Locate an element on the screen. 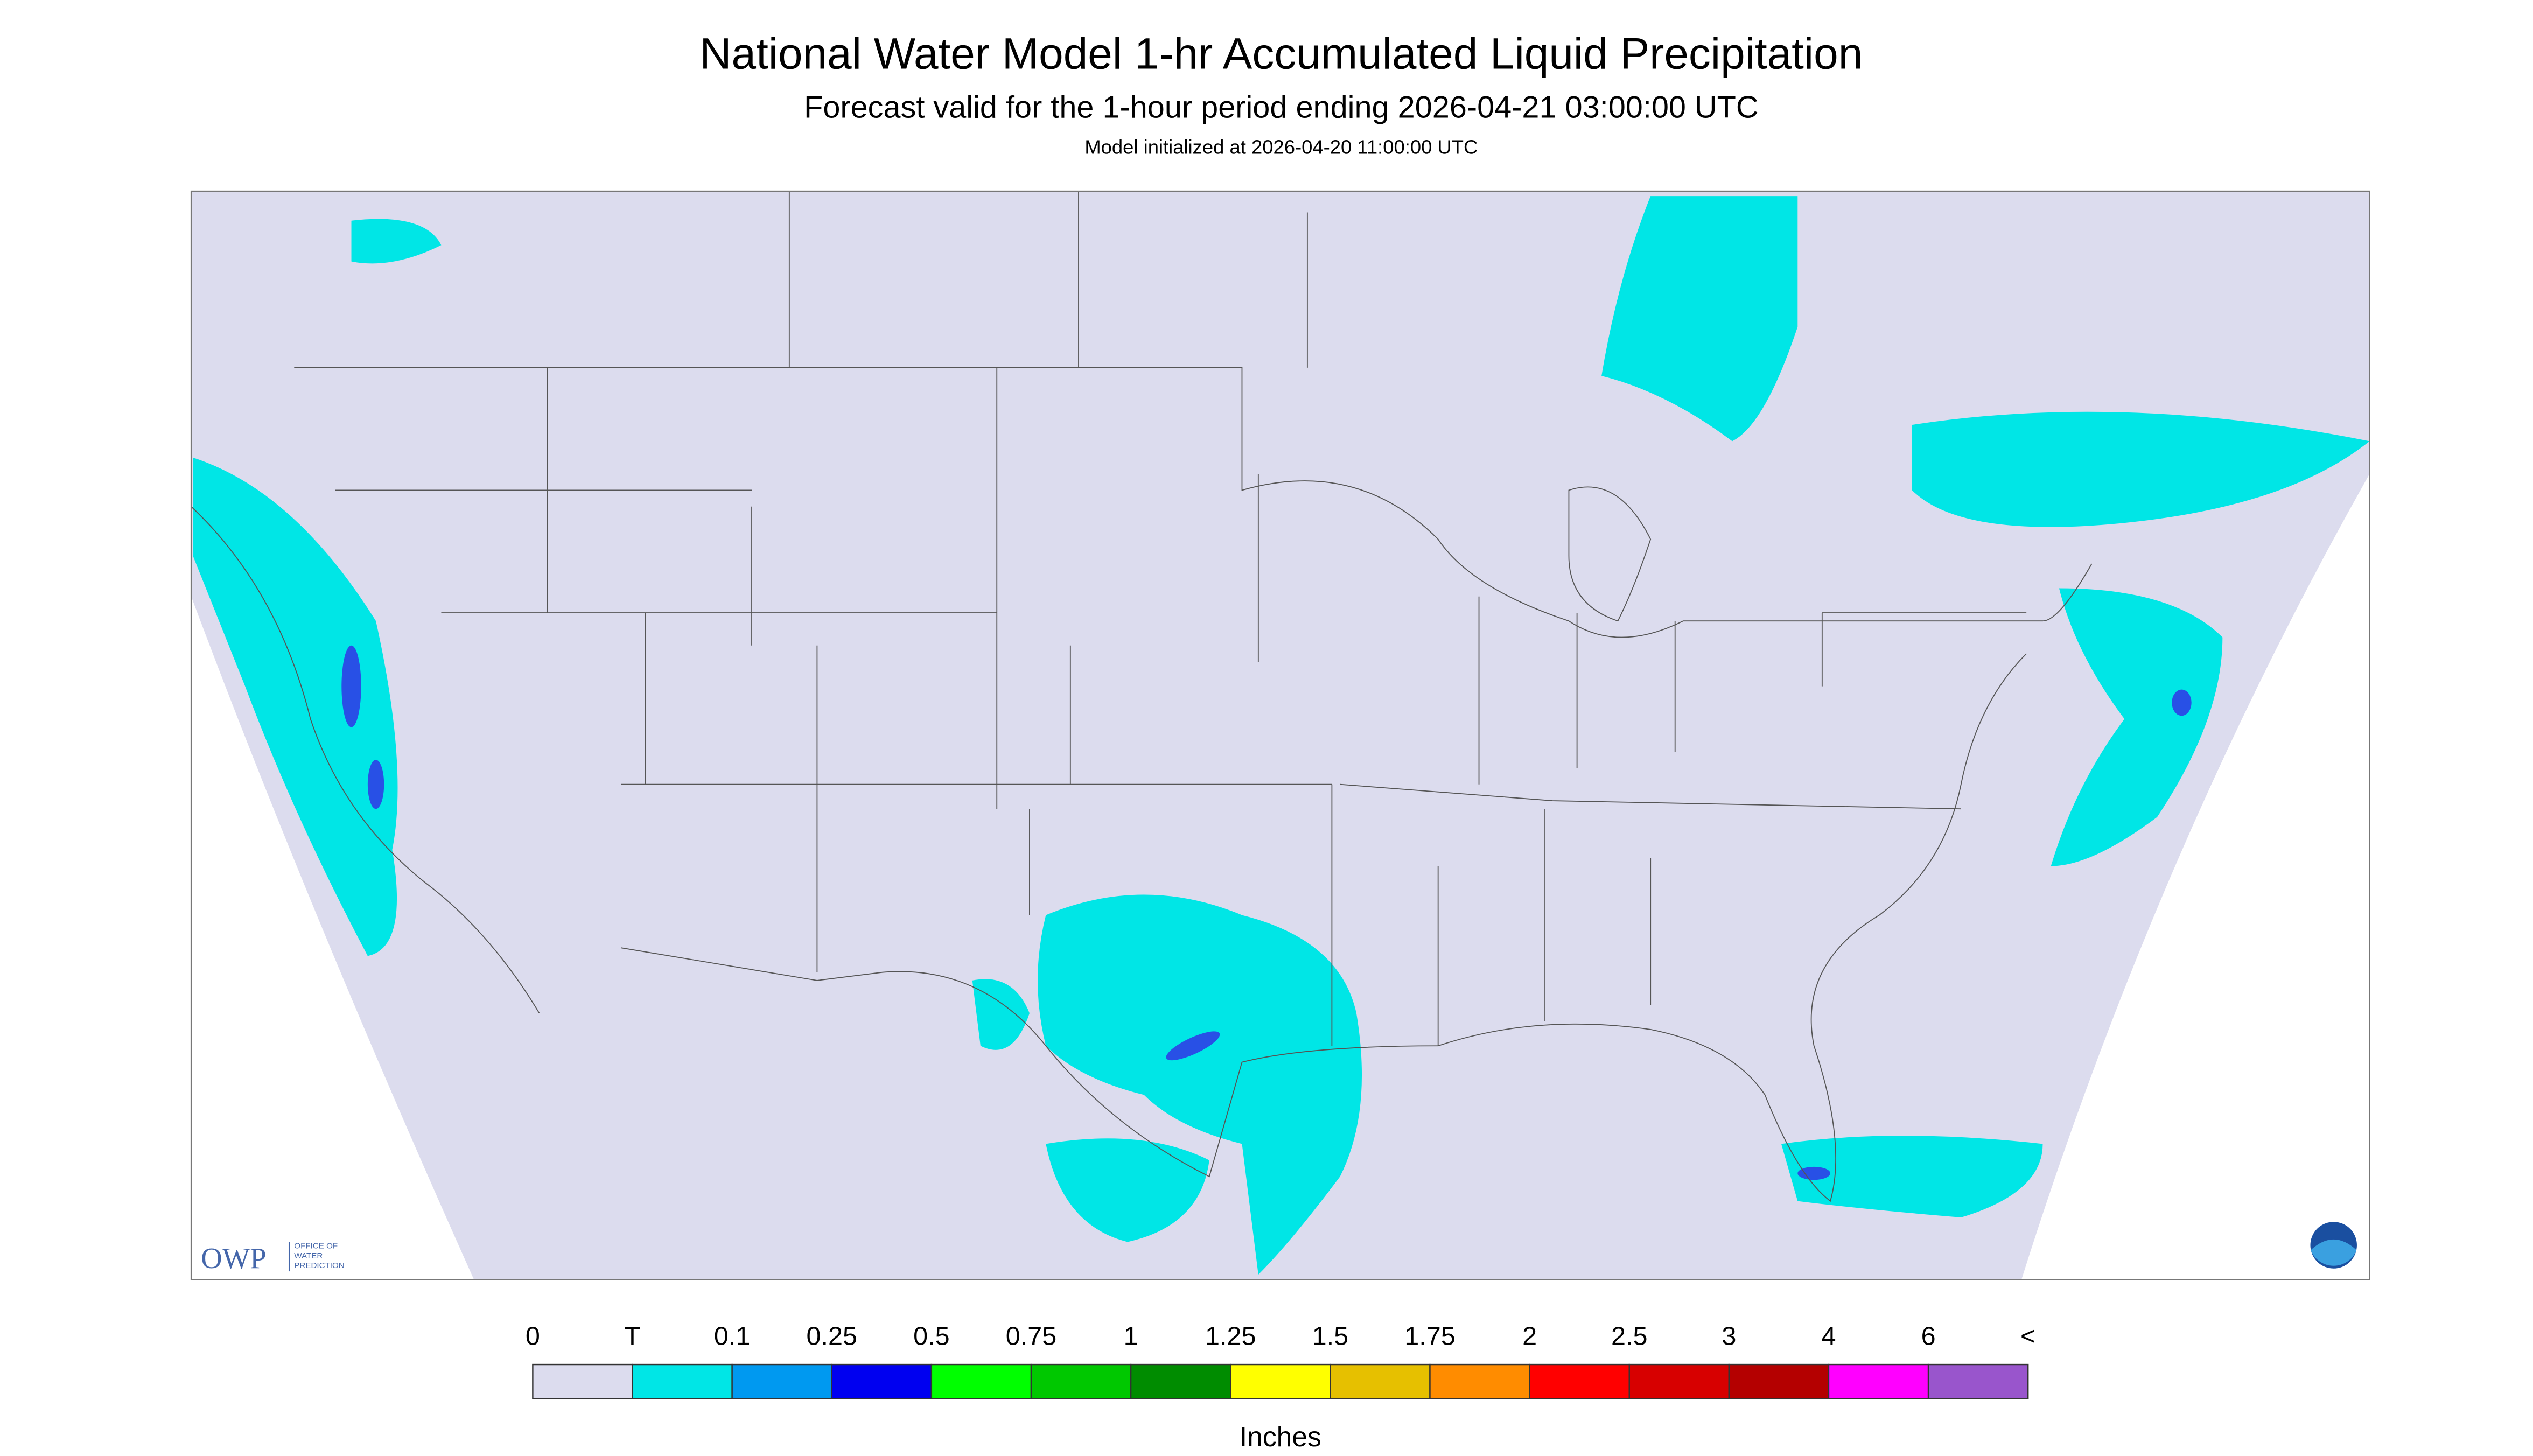  logo-line: OFFICE OF is located at coordinates (316, 1246).